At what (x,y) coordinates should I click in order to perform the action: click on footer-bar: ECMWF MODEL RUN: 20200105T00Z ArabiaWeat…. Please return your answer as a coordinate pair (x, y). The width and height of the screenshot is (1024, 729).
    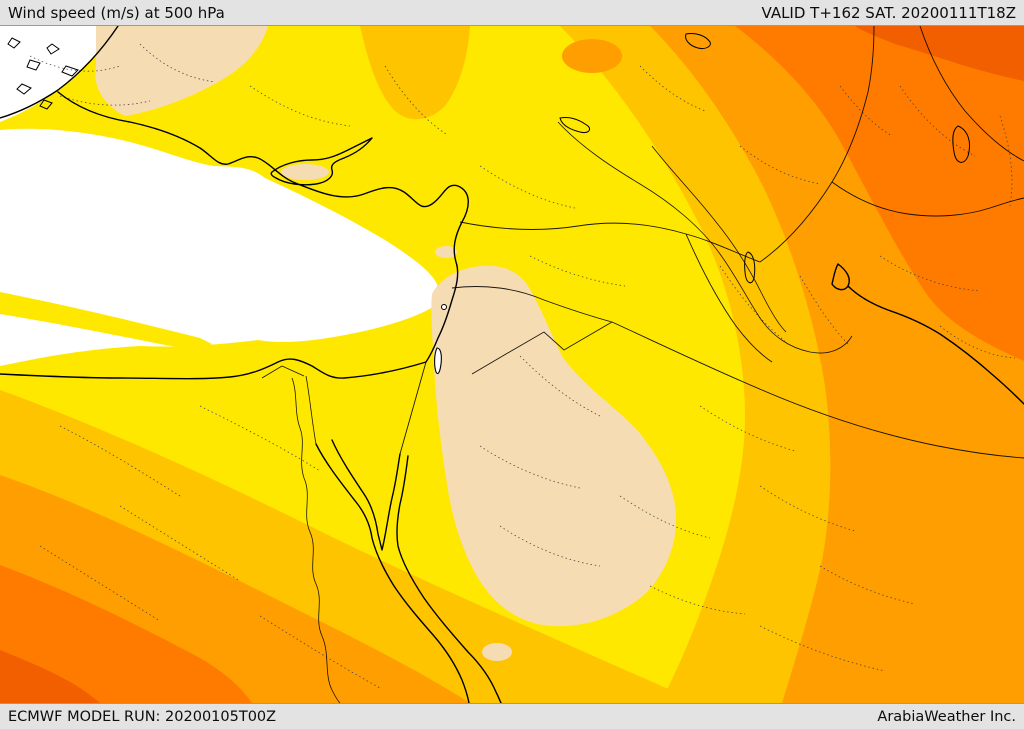
    Looking at the image, I should click on (512, 716).